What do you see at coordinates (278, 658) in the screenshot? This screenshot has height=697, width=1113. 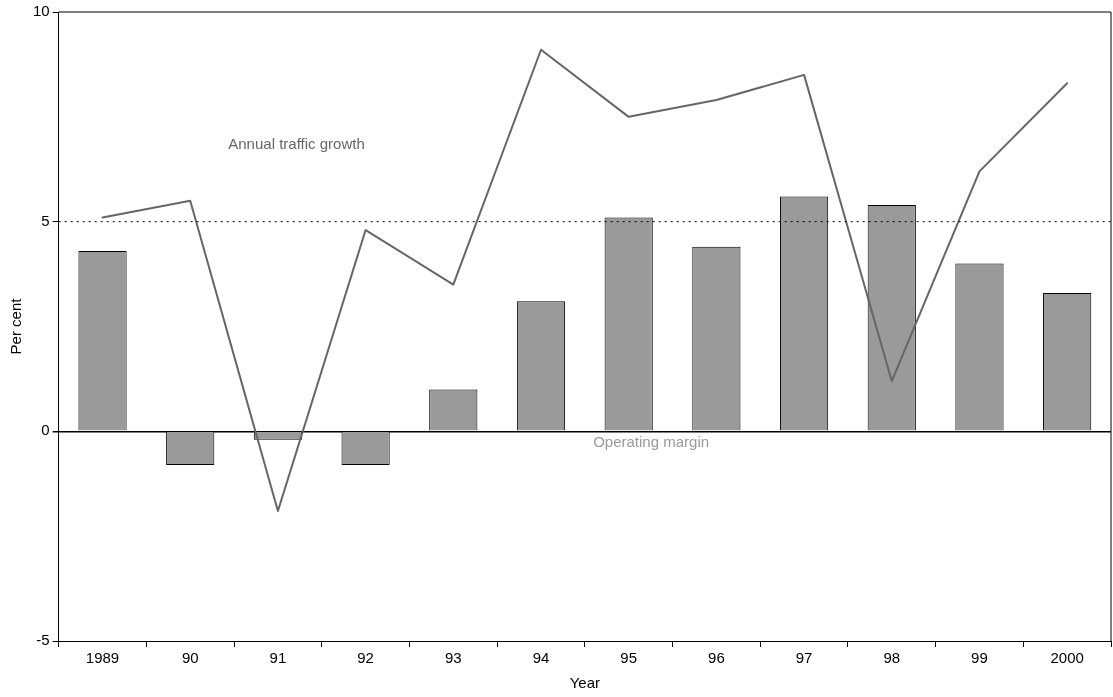 I see `x-tick-label: 91` at bounding box center [278, 658].